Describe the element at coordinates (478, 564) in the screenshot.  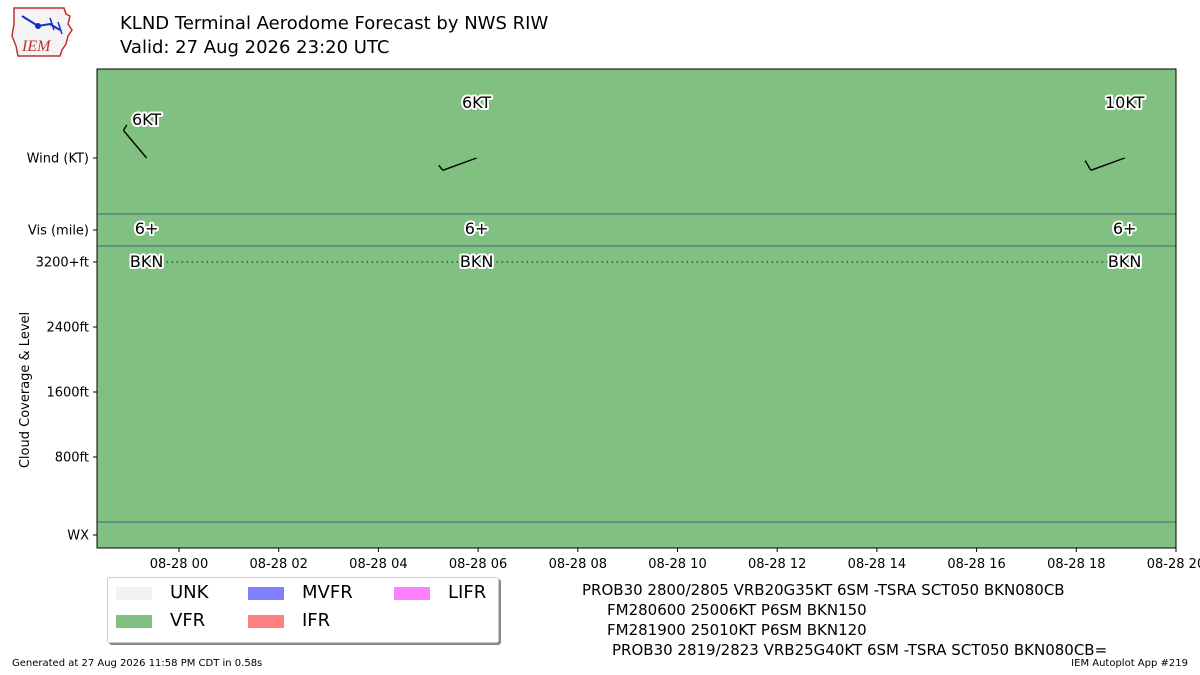
I see `x-tick-label: 08-28 06` at that location.